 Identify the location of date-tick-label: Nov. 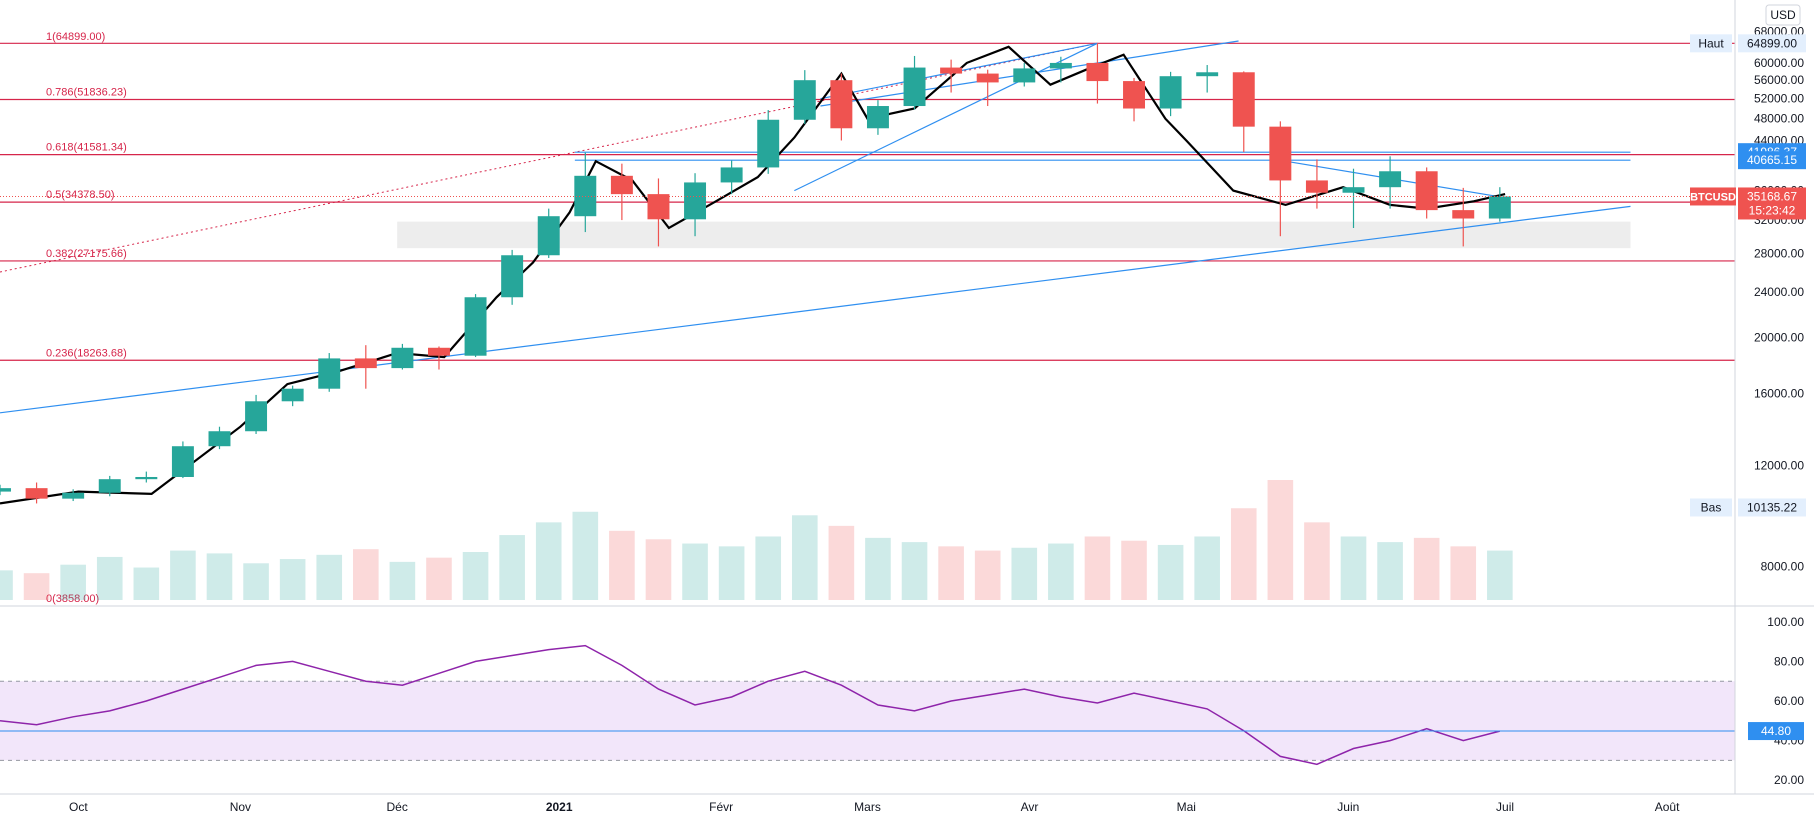
(240, 807).